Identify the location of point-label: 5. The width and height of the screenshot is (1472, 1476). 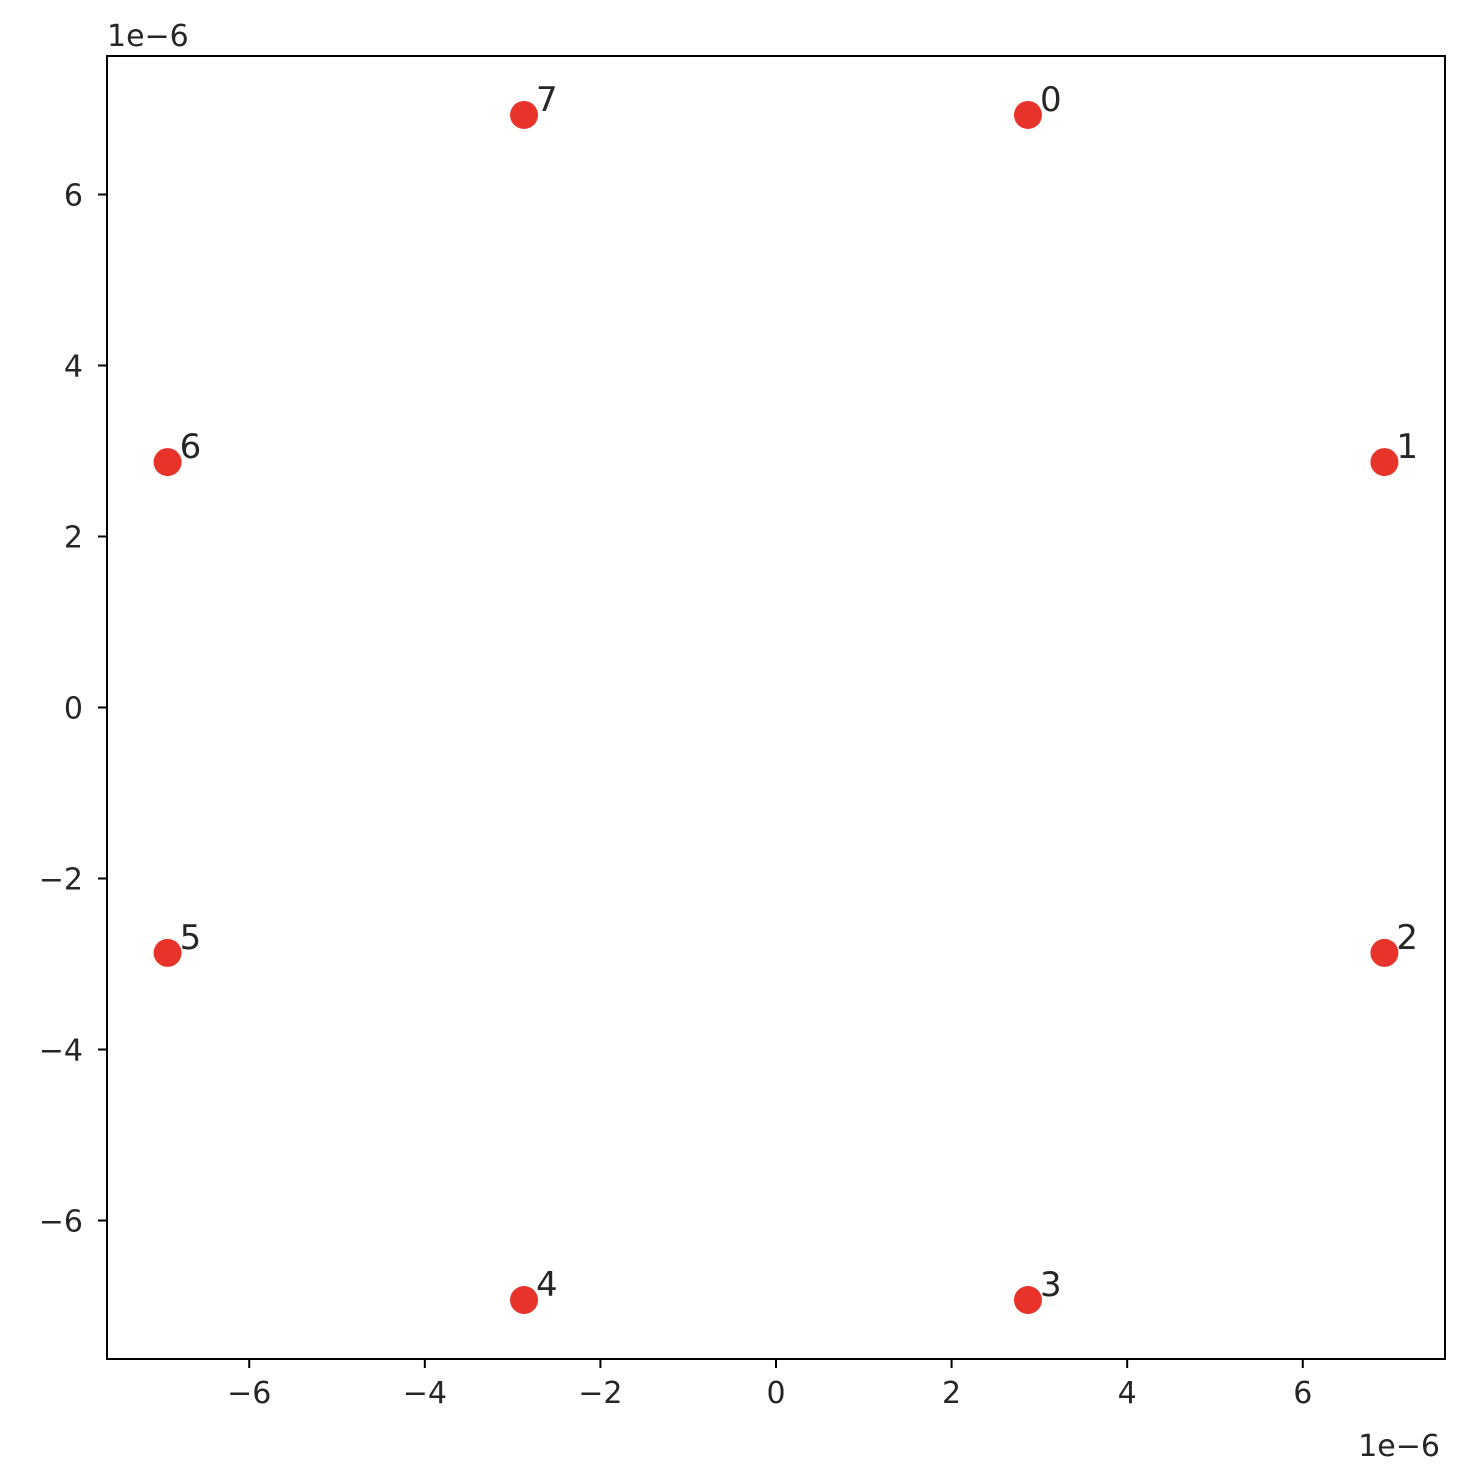
(191, 938).